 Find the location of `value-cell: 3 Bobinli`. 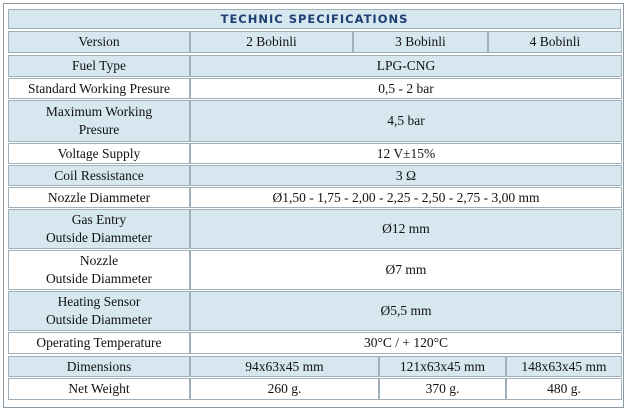

value-cell: 3 Bobinli is located at coordinates (420, 42).